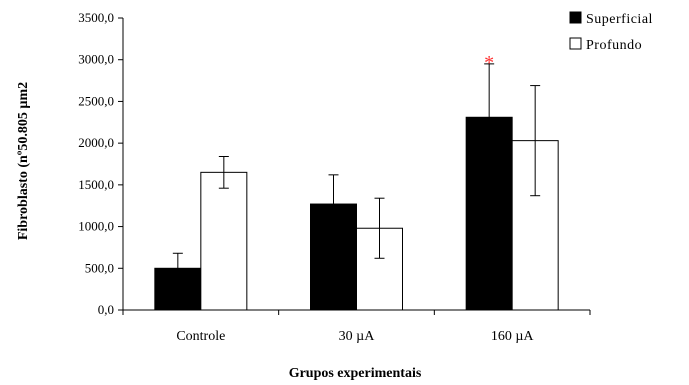  What do you see at coordinates (99, 267) in the screenshot?
I see `y-tick-label: 500,0` at bounding box center [99, 267].